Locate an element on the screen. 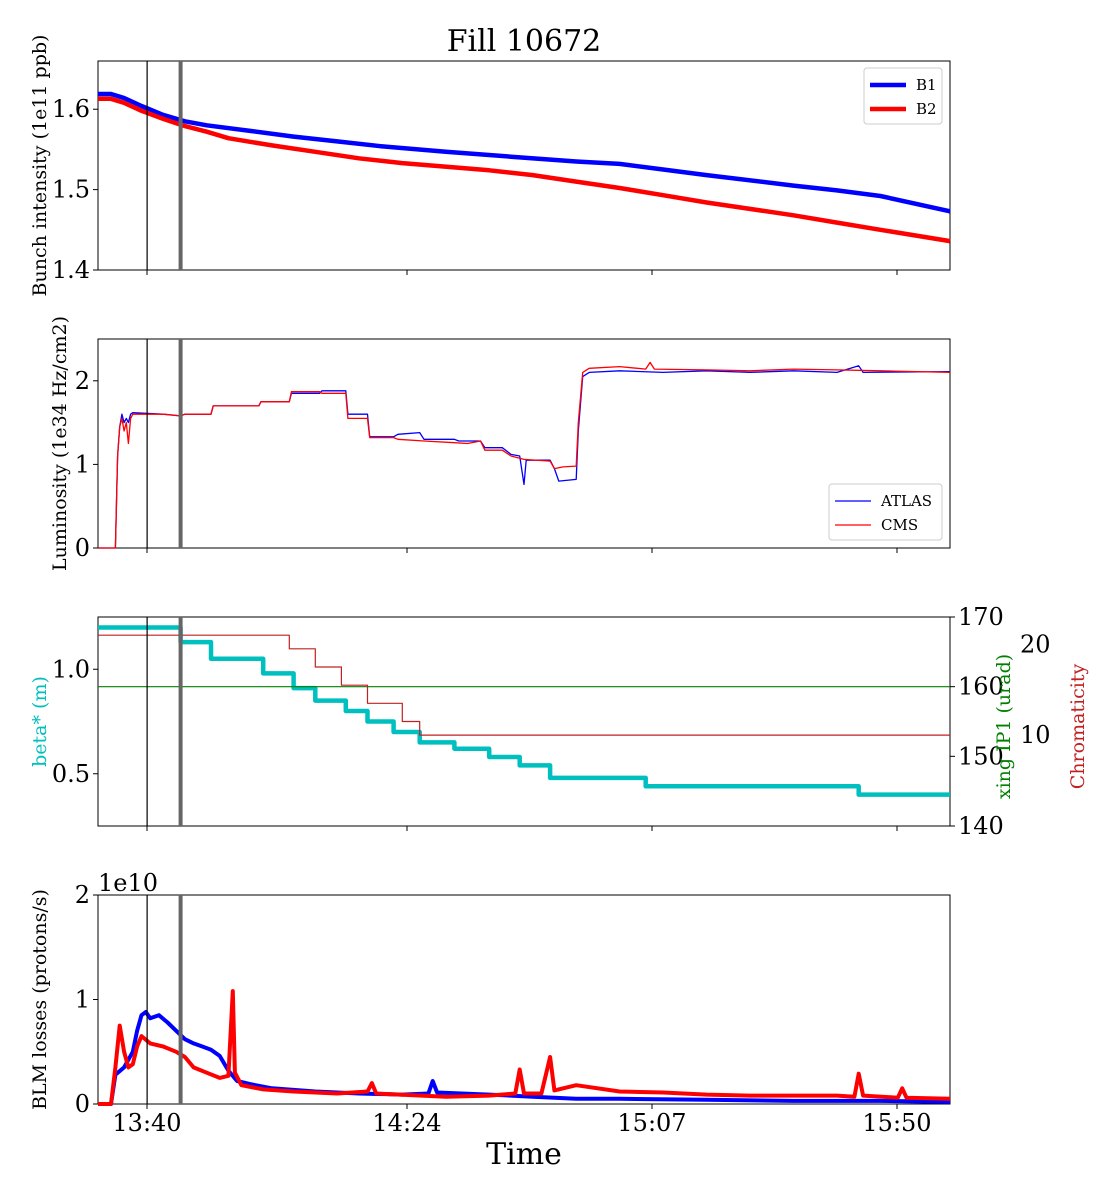 The height and width of the screenshot is (1200, 1120). y-tick-label: 1.4 is located at coordinates (71, 270).